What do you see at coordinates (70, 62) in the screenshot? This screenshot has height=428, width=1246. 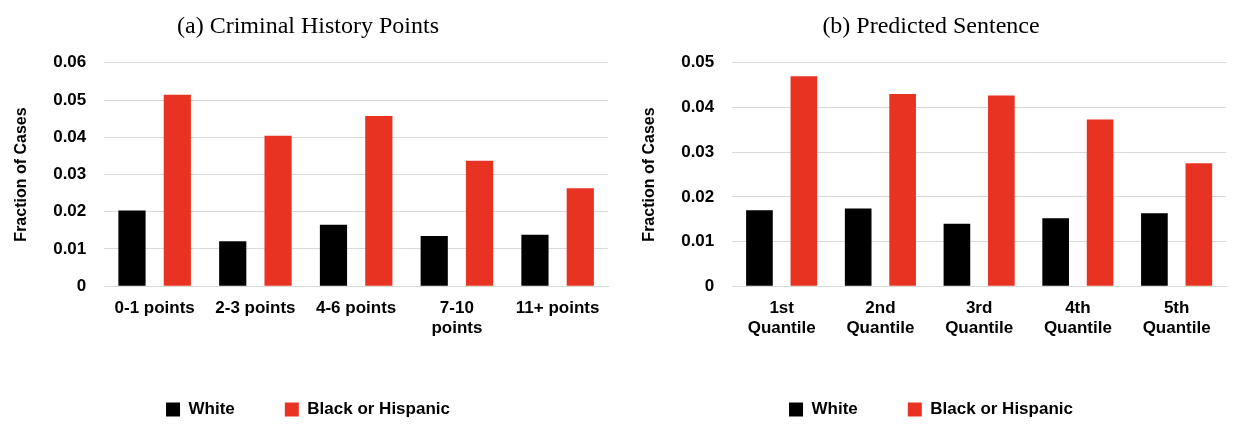 I see `y-tick-label: 0.06` at bounding box center [70, 62].